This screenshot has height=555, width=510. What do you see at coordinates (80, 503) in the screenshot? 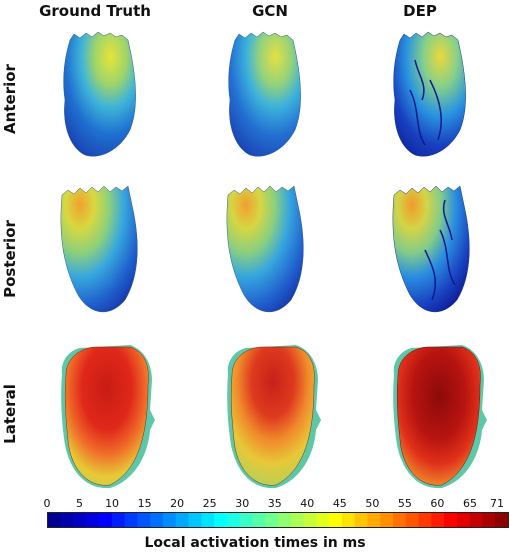
I see `colorbar-tick-label: 5` at bounding box center [80, 503].